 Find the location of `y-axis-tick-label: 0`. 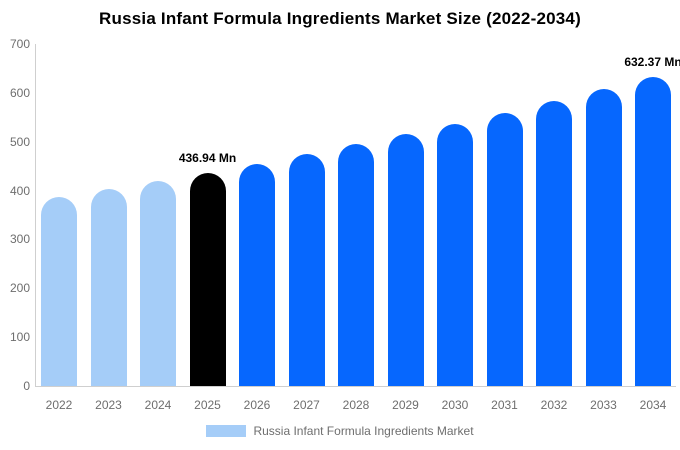

y-axis-tick-label: 0 is located at coordinates (26, 386).